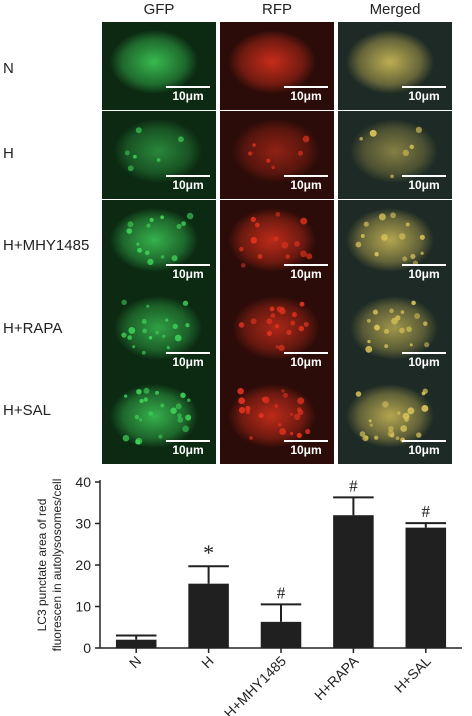 Image resolution: width=472 pixels, height=716 pixels. What do you see at coordinates (159, 155) in the screenshot?
I see `panel-h-gfp: 10μm` at bounding box center [159, 155].